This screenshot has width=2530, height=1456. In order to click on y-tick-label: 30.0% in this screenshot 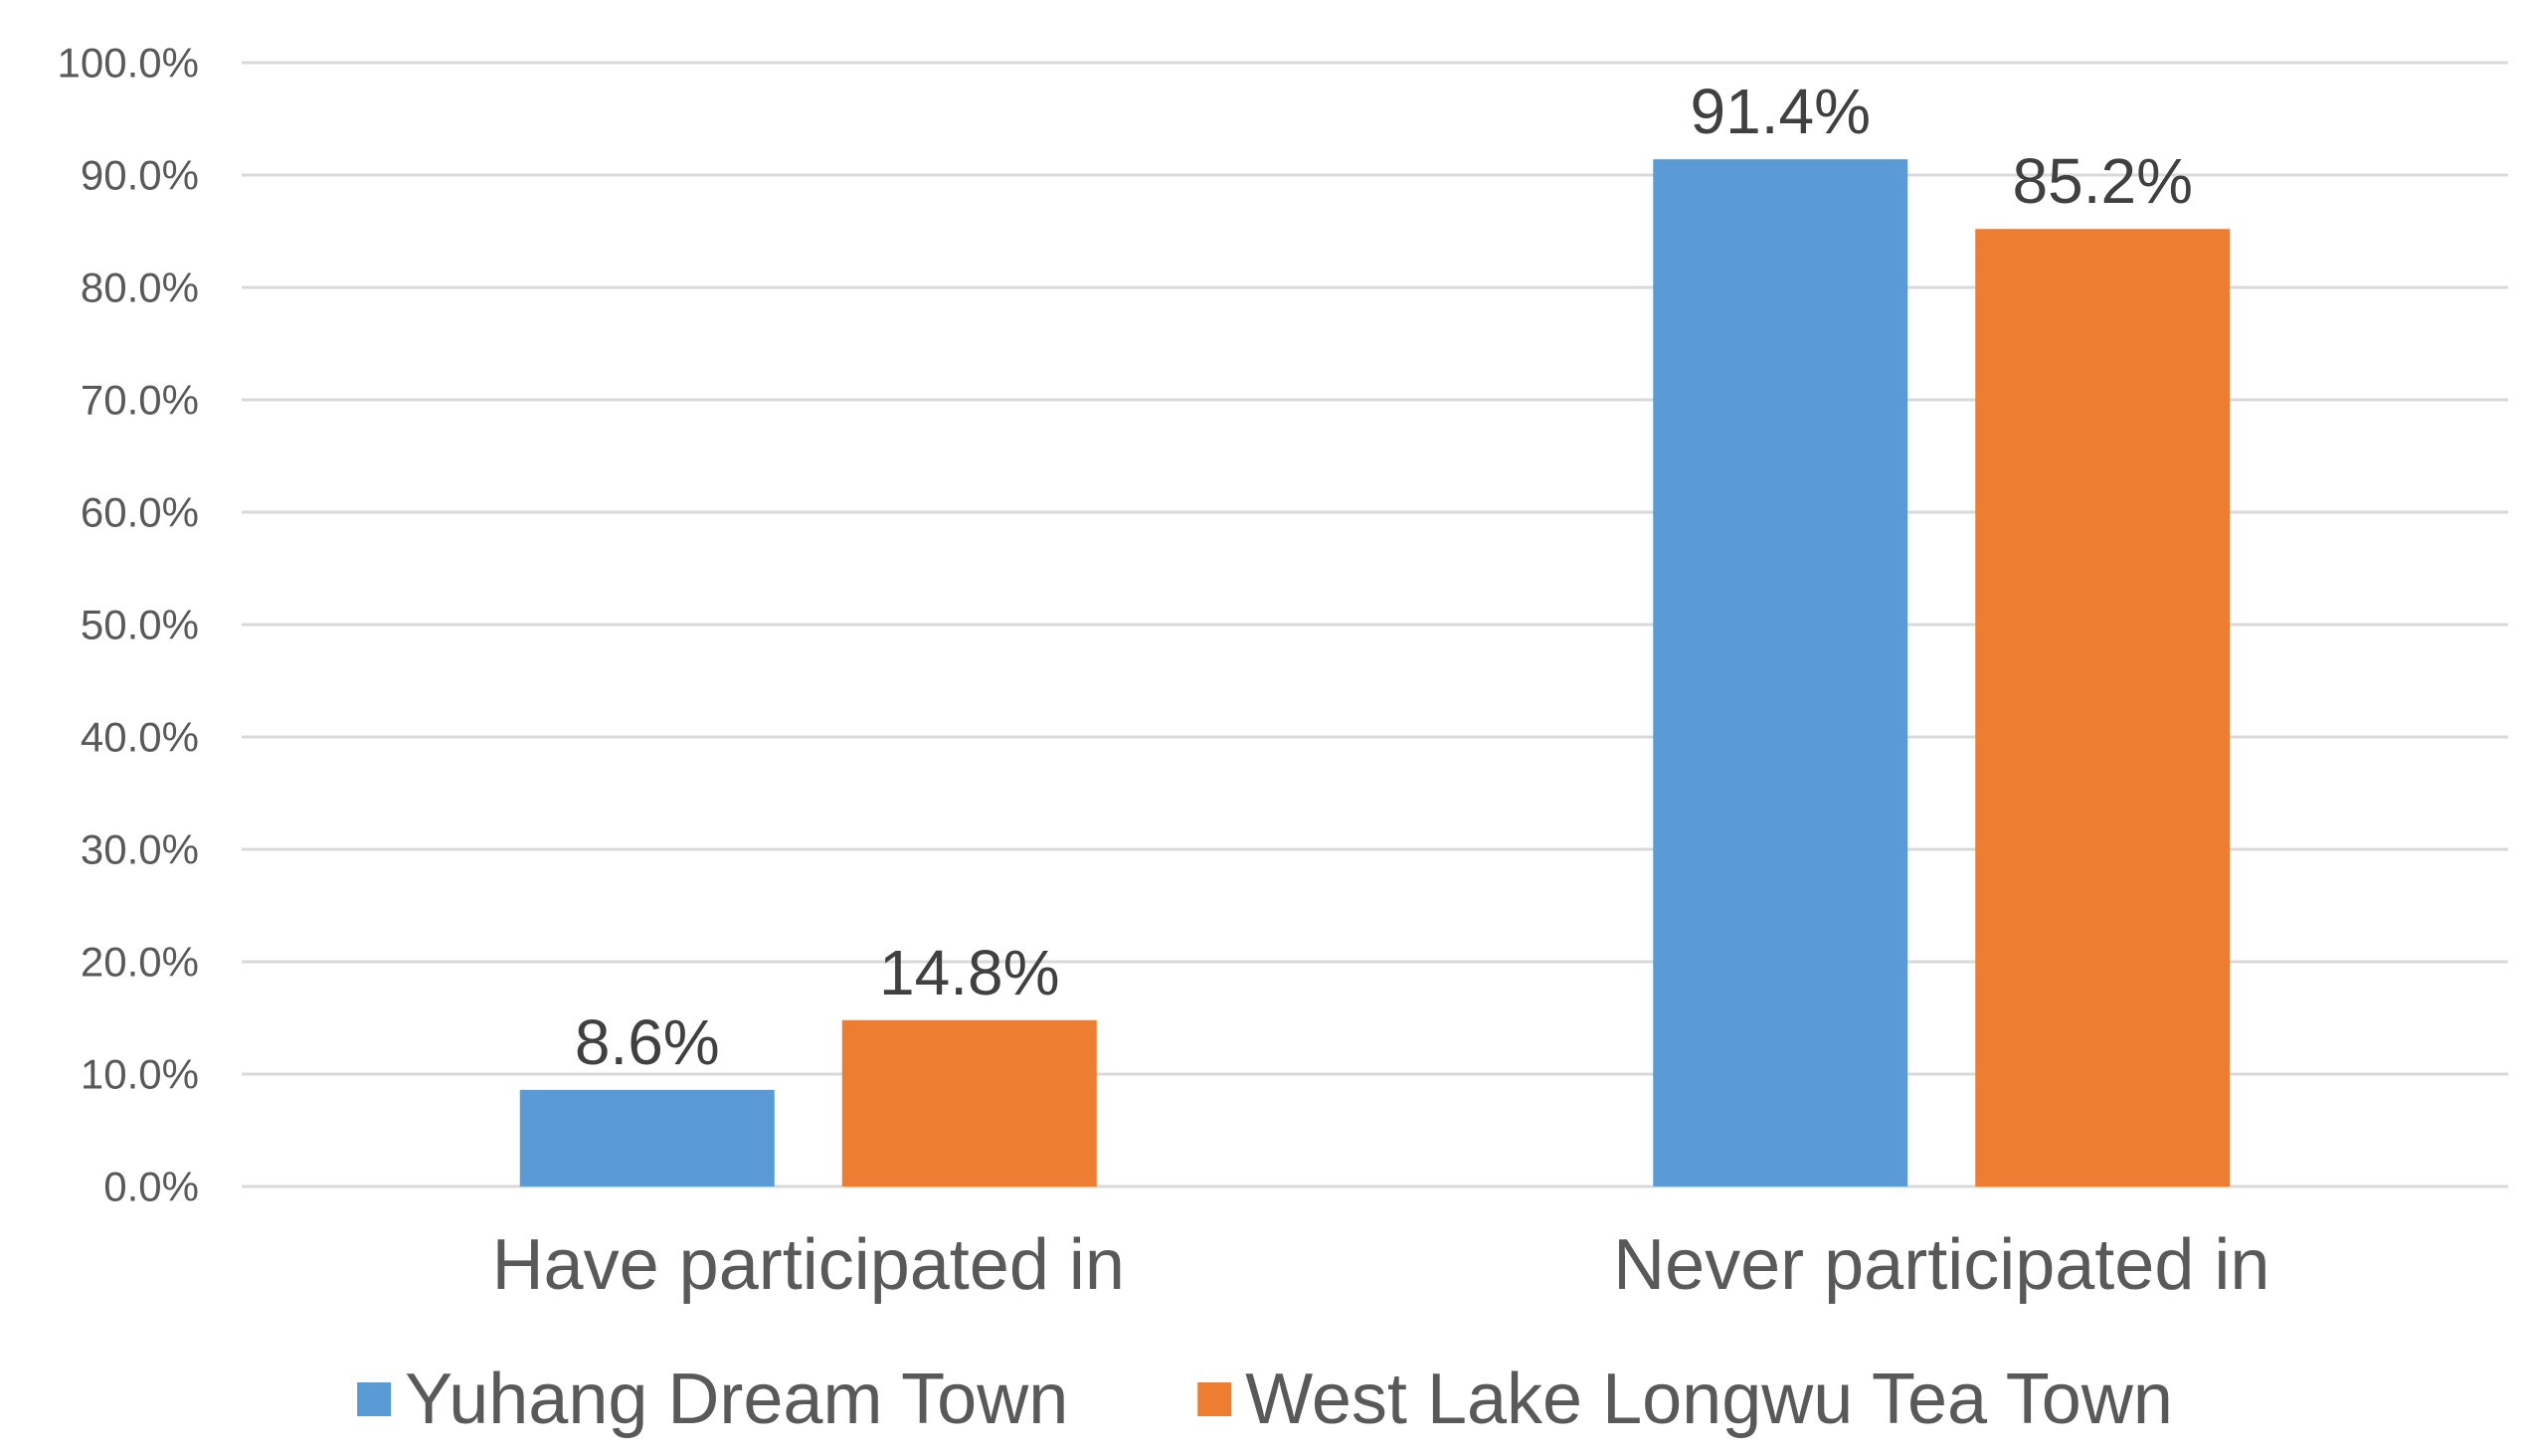, I will do `click(140, 849)`.